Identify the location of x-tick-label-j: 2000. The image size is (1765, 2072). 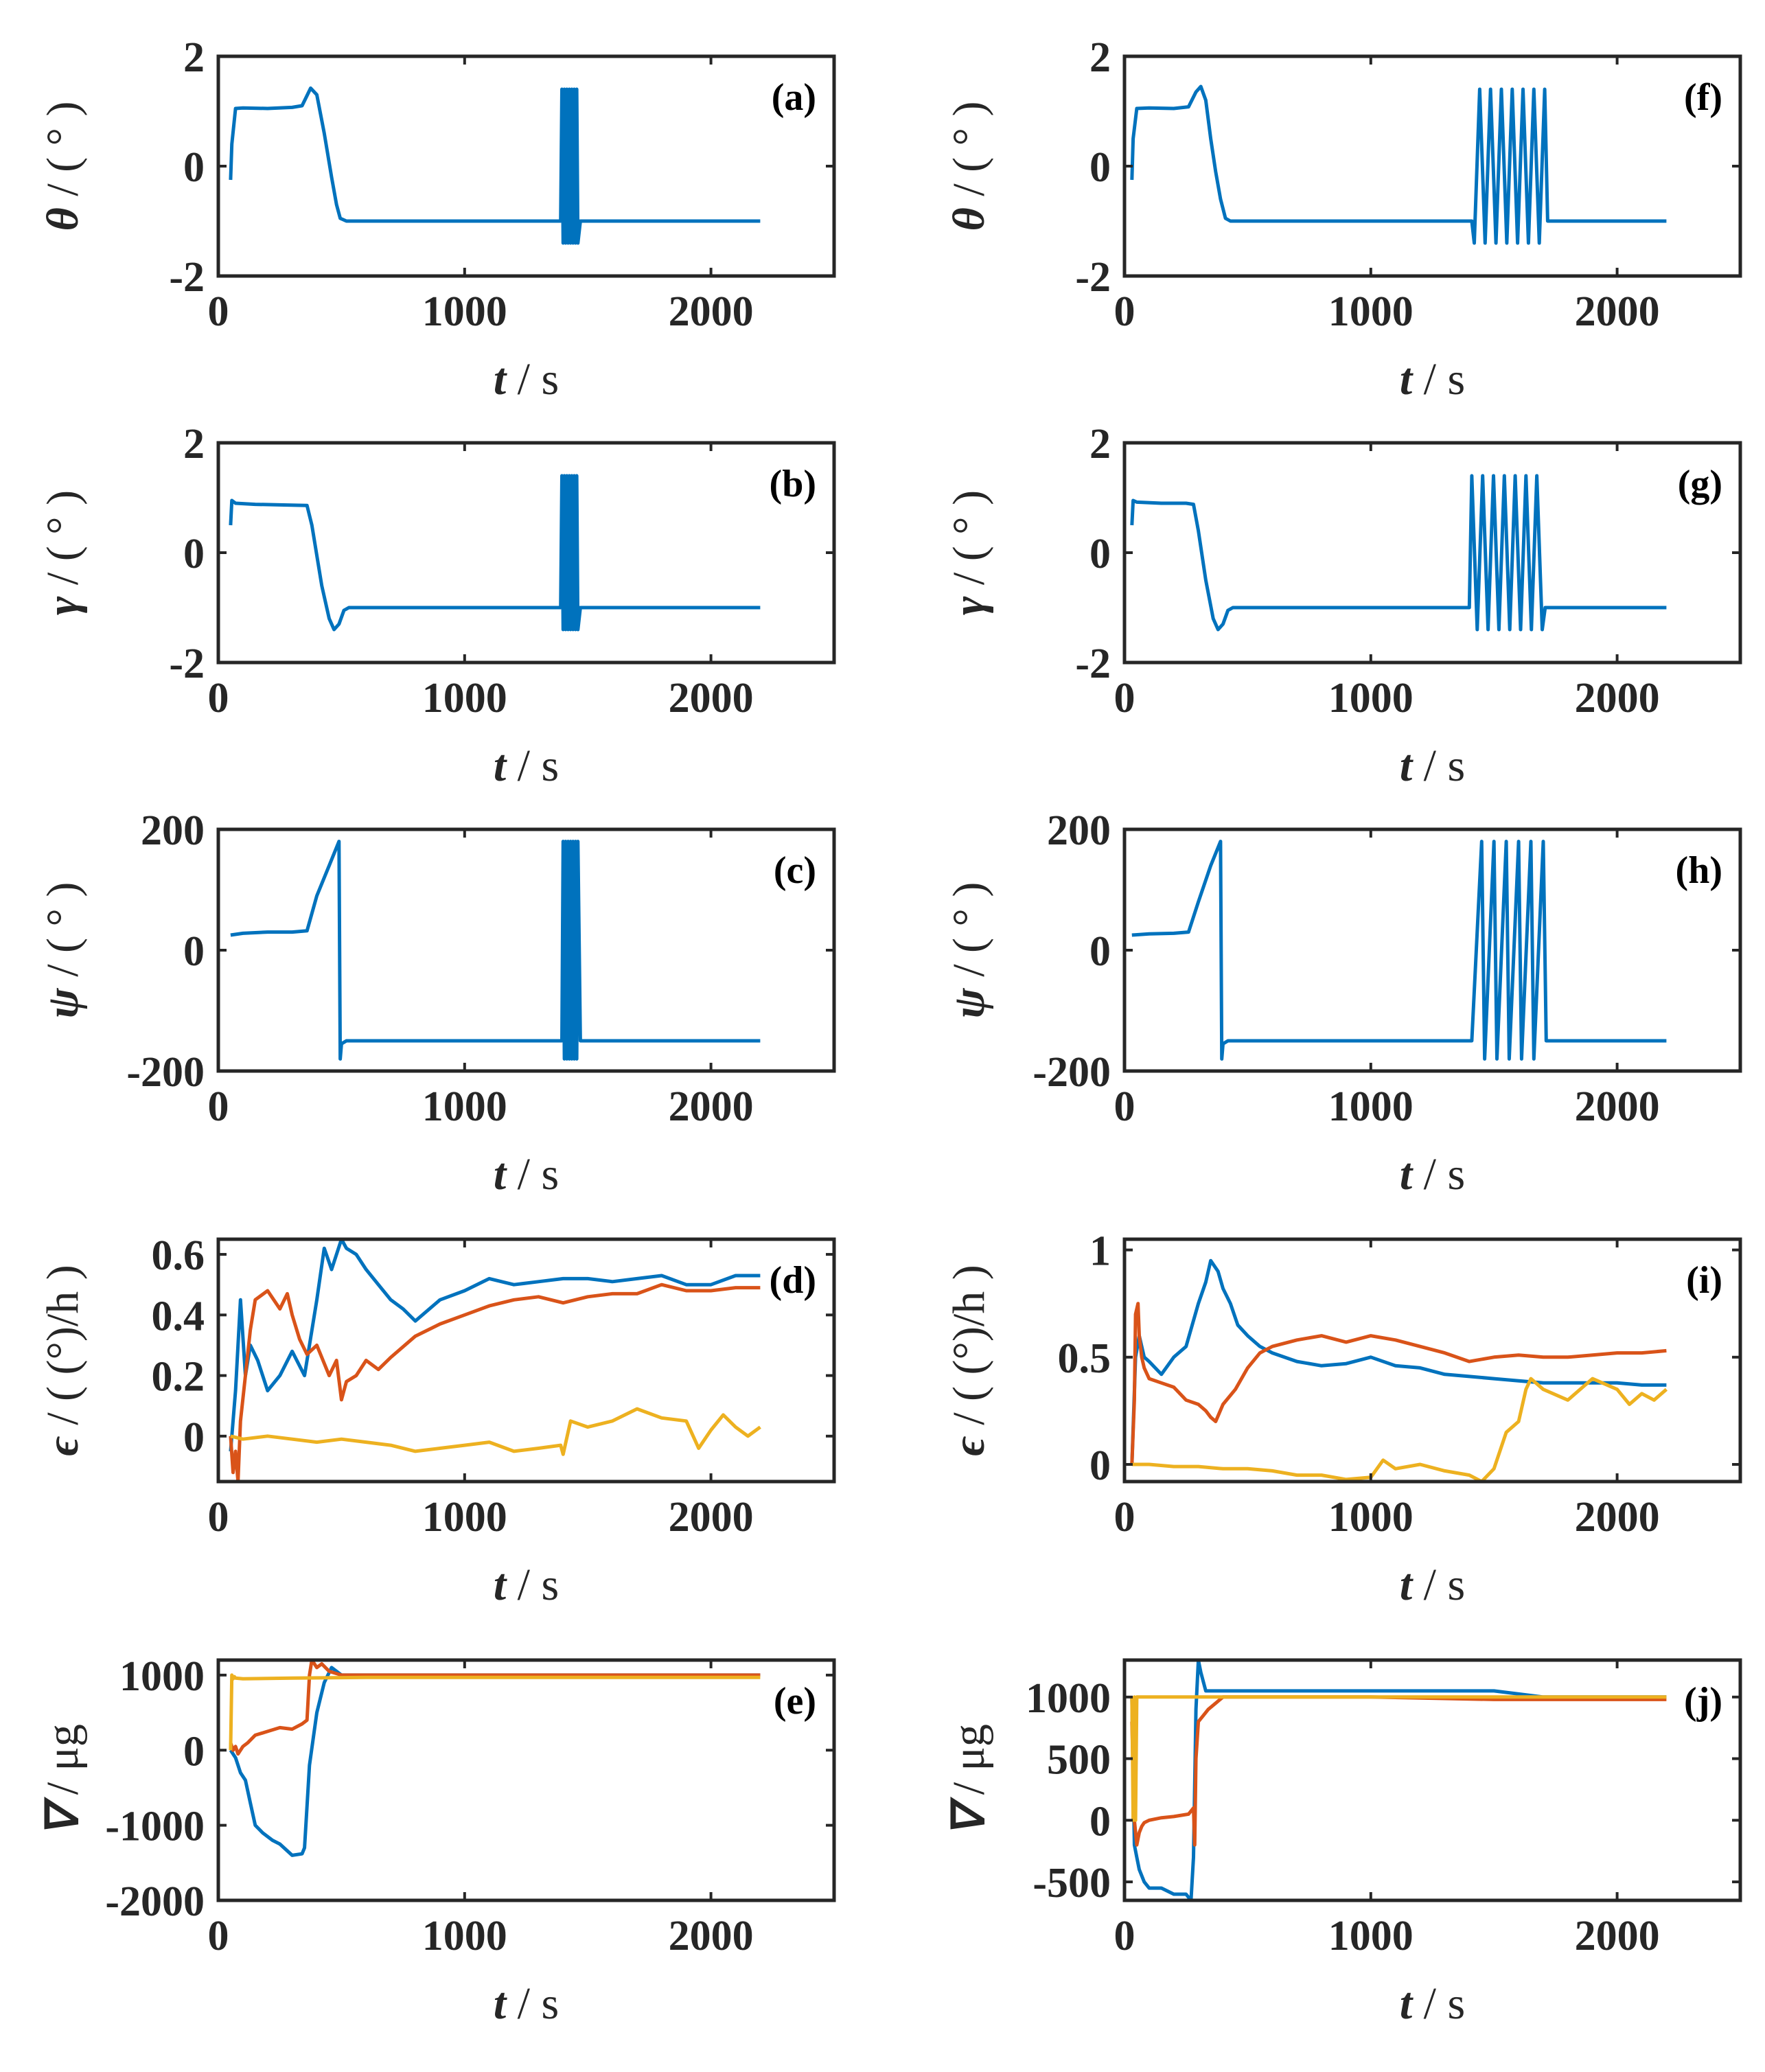
(1617, 1936).